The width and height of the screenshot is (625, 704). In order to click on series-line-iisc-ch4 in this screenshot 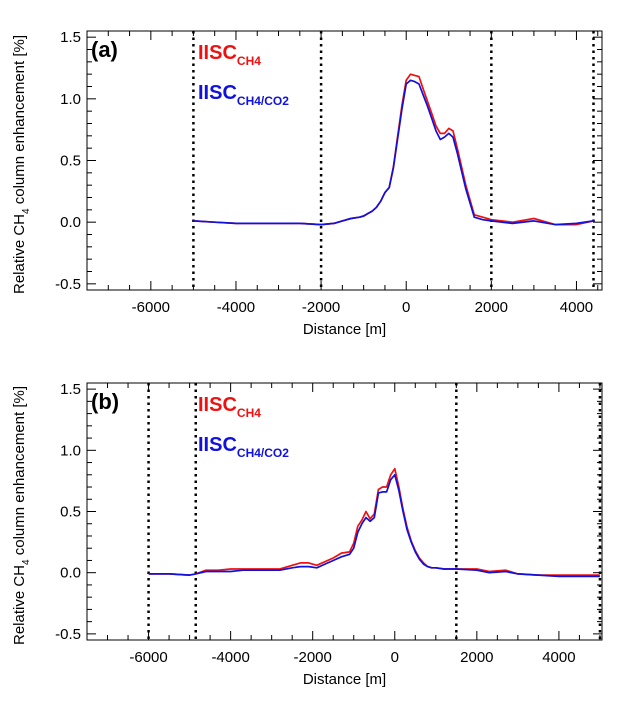, I will do `click(374, 521)`.